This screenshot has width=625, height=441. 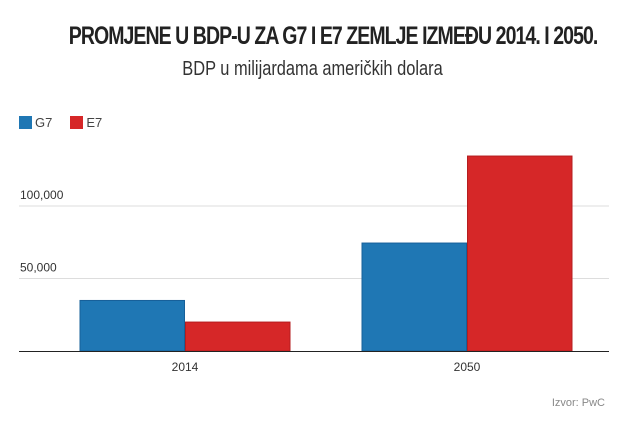 I want to click on source-note: Izvor: PwC, so click(x=578, y=403).